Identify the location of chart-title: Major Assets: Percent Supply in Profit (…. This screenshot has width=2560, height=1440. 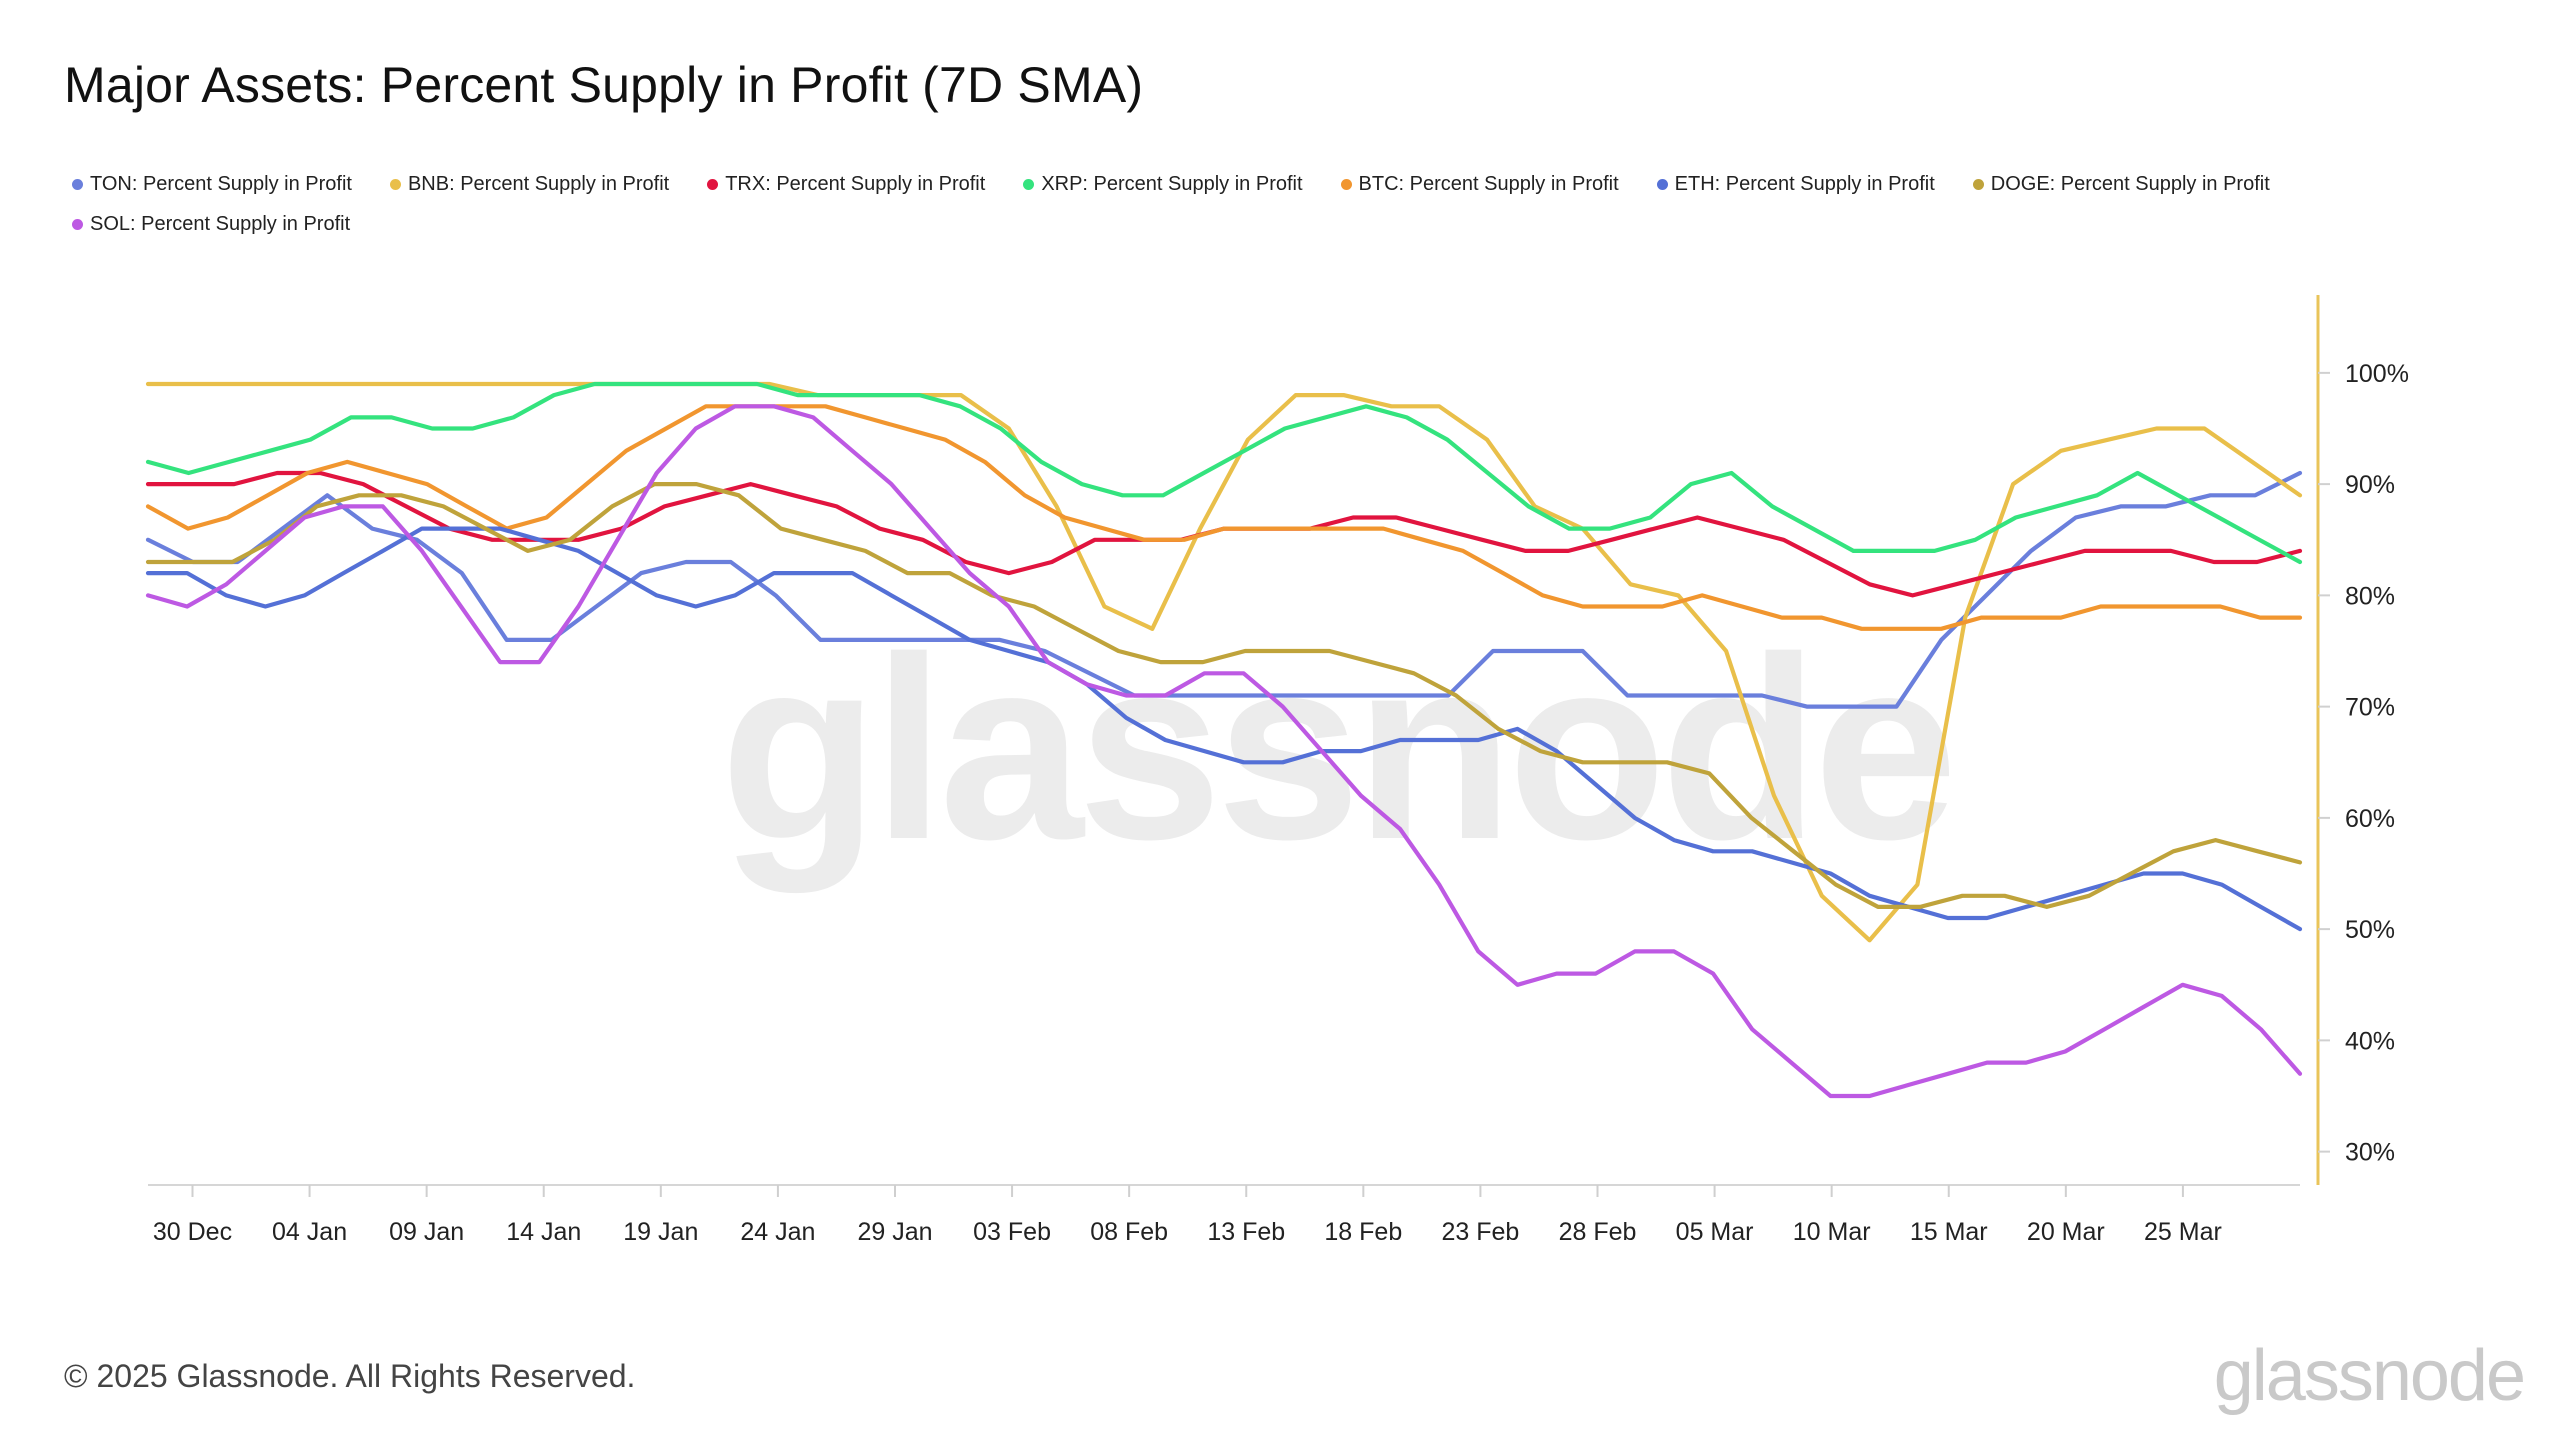
(604, 85).